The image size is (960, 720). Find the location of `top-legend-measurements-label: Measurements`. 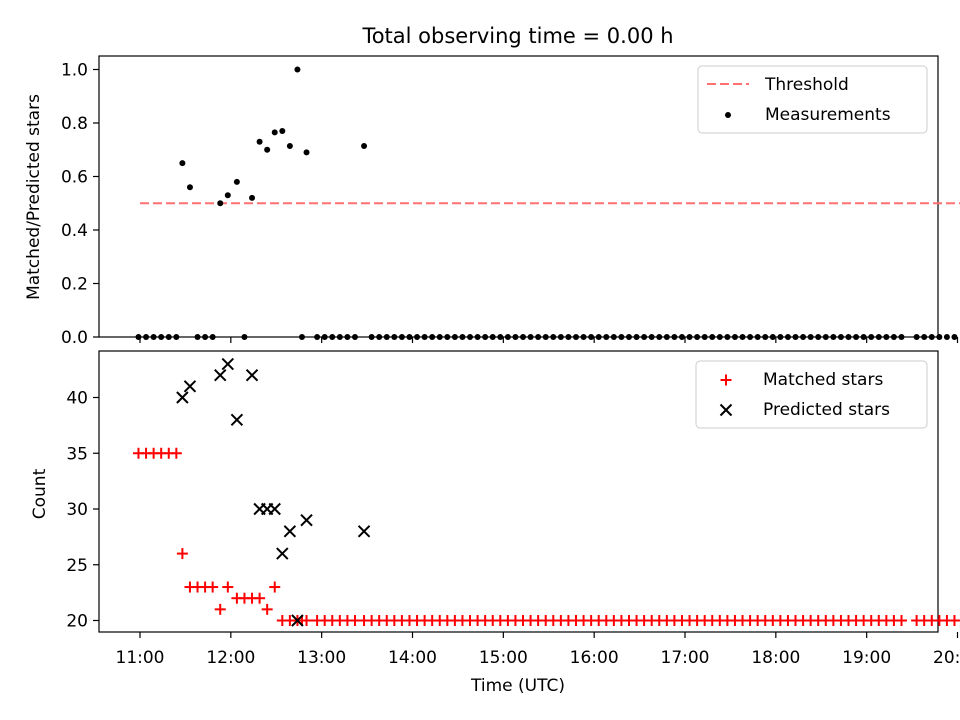

top-legend-measurements-label: Measurements is located at coordinates (828, 115).